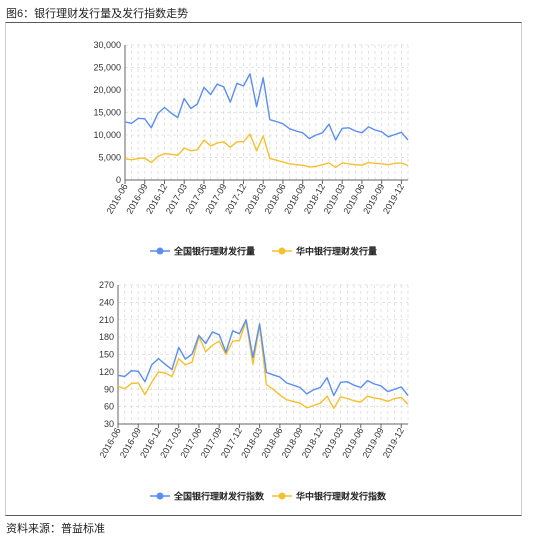 The width and height of the screenshot is (535, 540). I want to click on y-tick-label: 30,000, so click(107, 45).